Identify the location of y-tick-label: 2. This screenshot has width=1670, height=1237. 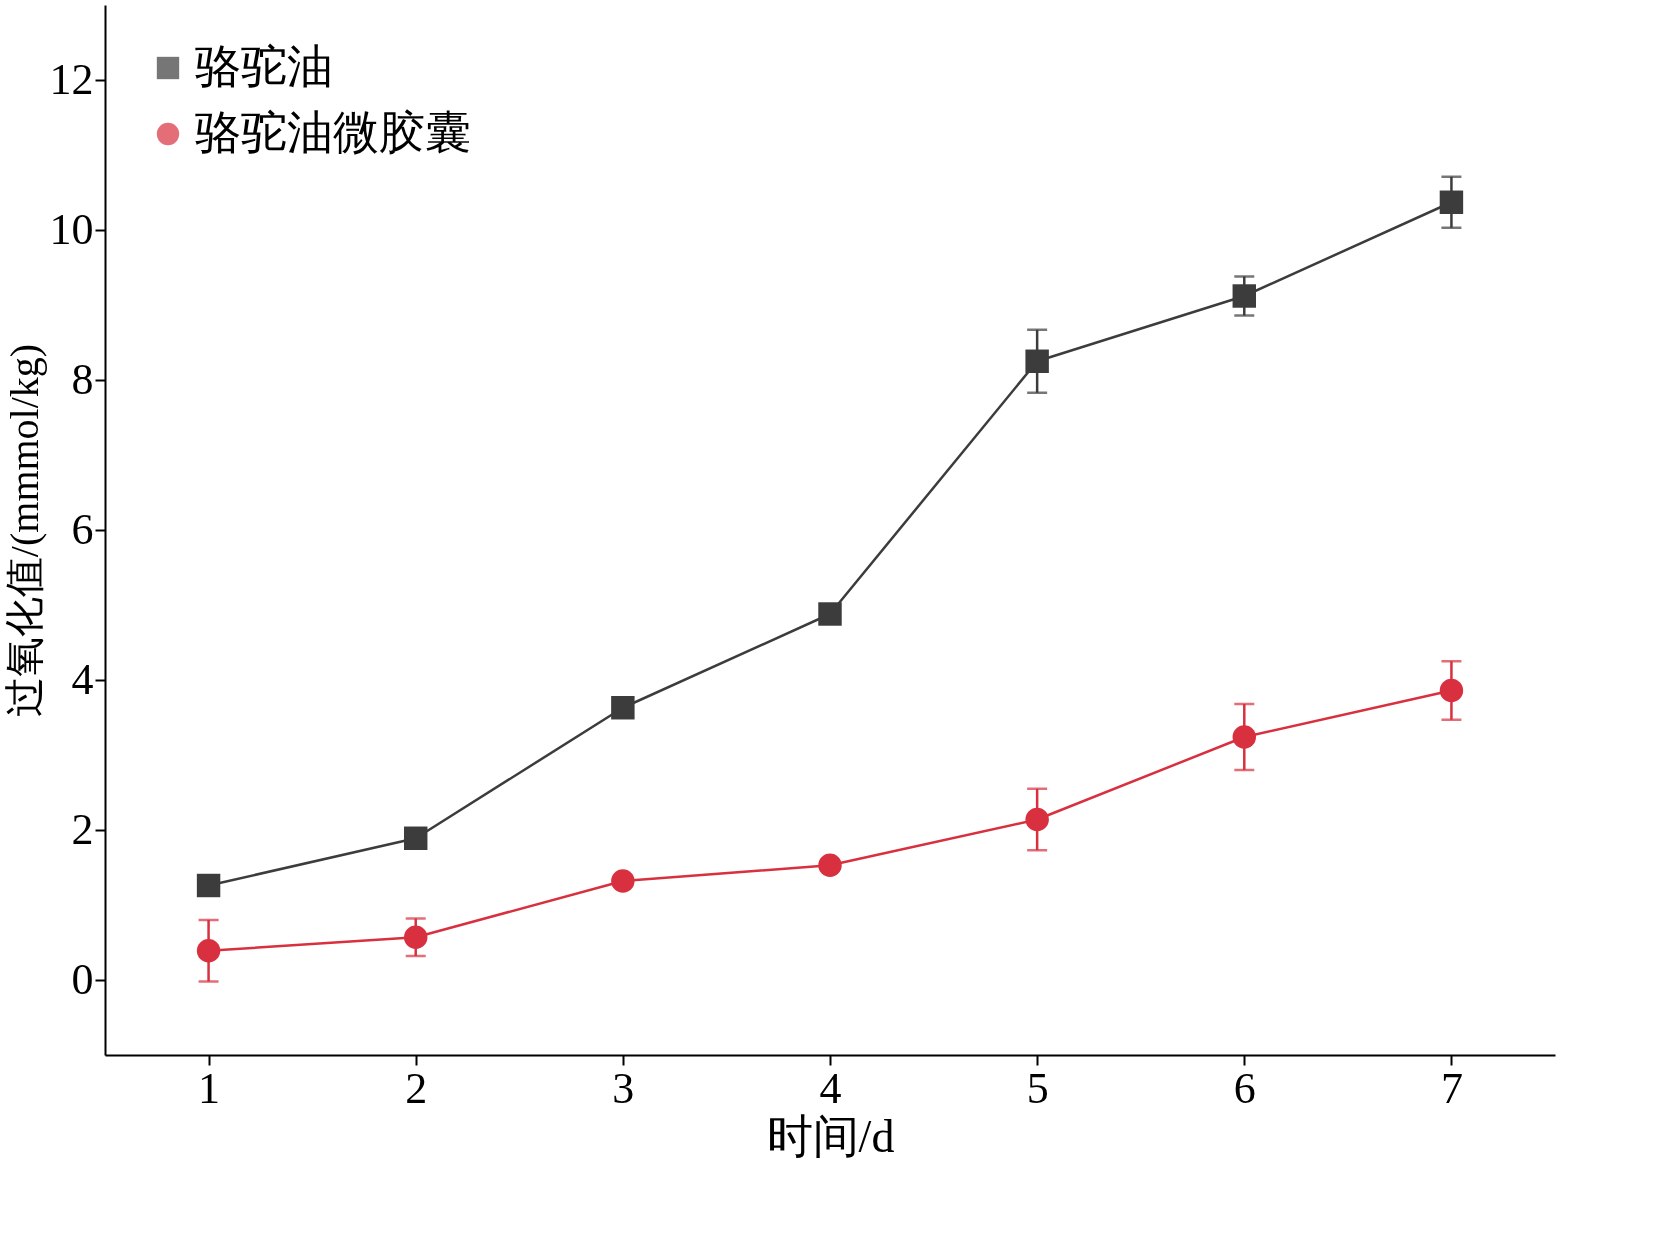
(82, 829).